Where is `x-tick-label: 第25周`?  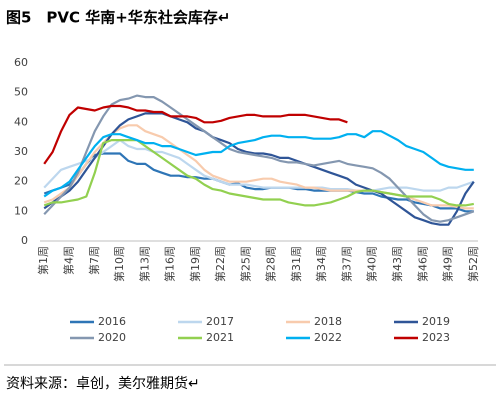
x-tick-label: 第25周 is located at coordinates (245, 264).